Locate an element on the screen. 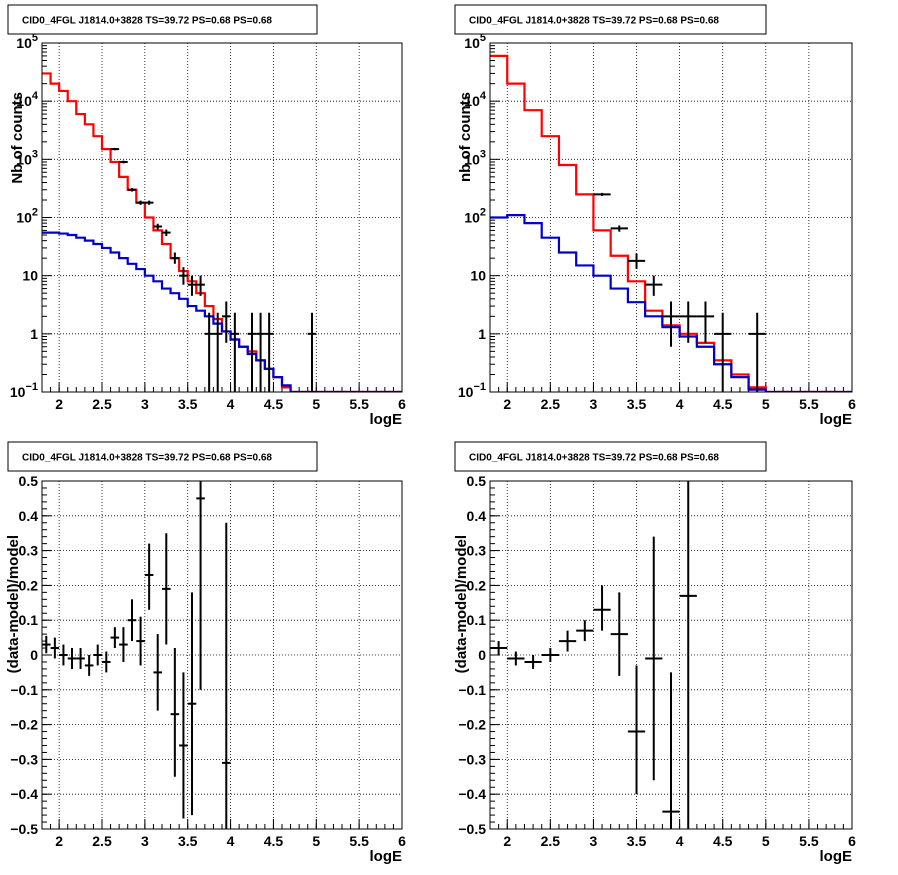  y-tick-exponent: 4 is located at coordinates (35, 96).